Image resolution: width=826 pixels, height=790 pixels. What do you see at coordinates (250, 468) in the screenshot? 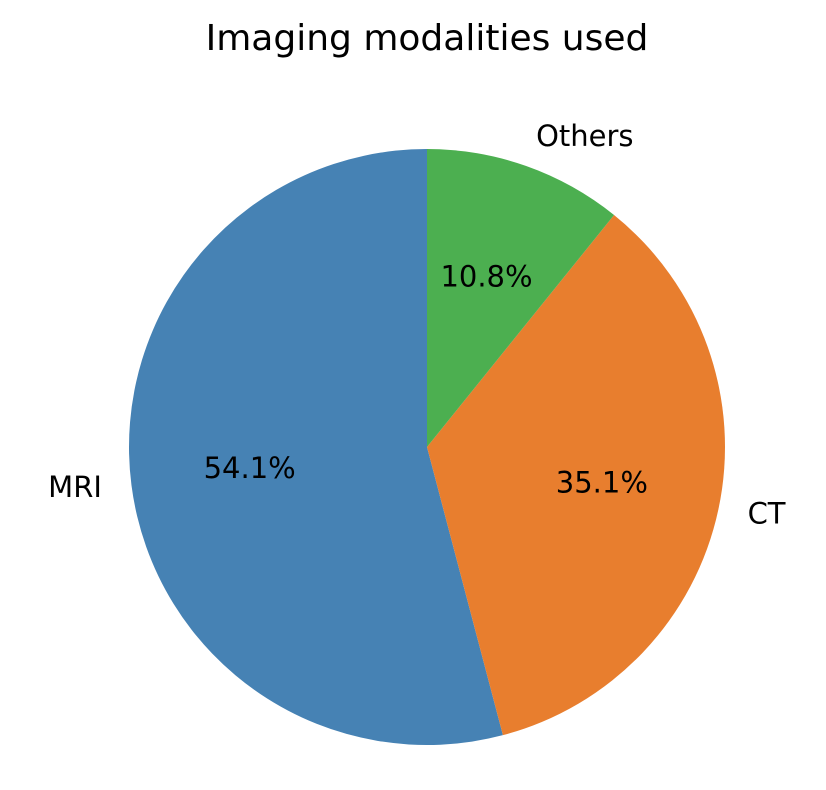
I see `percent-label: 54.1%` at bounding box center [250, 468].